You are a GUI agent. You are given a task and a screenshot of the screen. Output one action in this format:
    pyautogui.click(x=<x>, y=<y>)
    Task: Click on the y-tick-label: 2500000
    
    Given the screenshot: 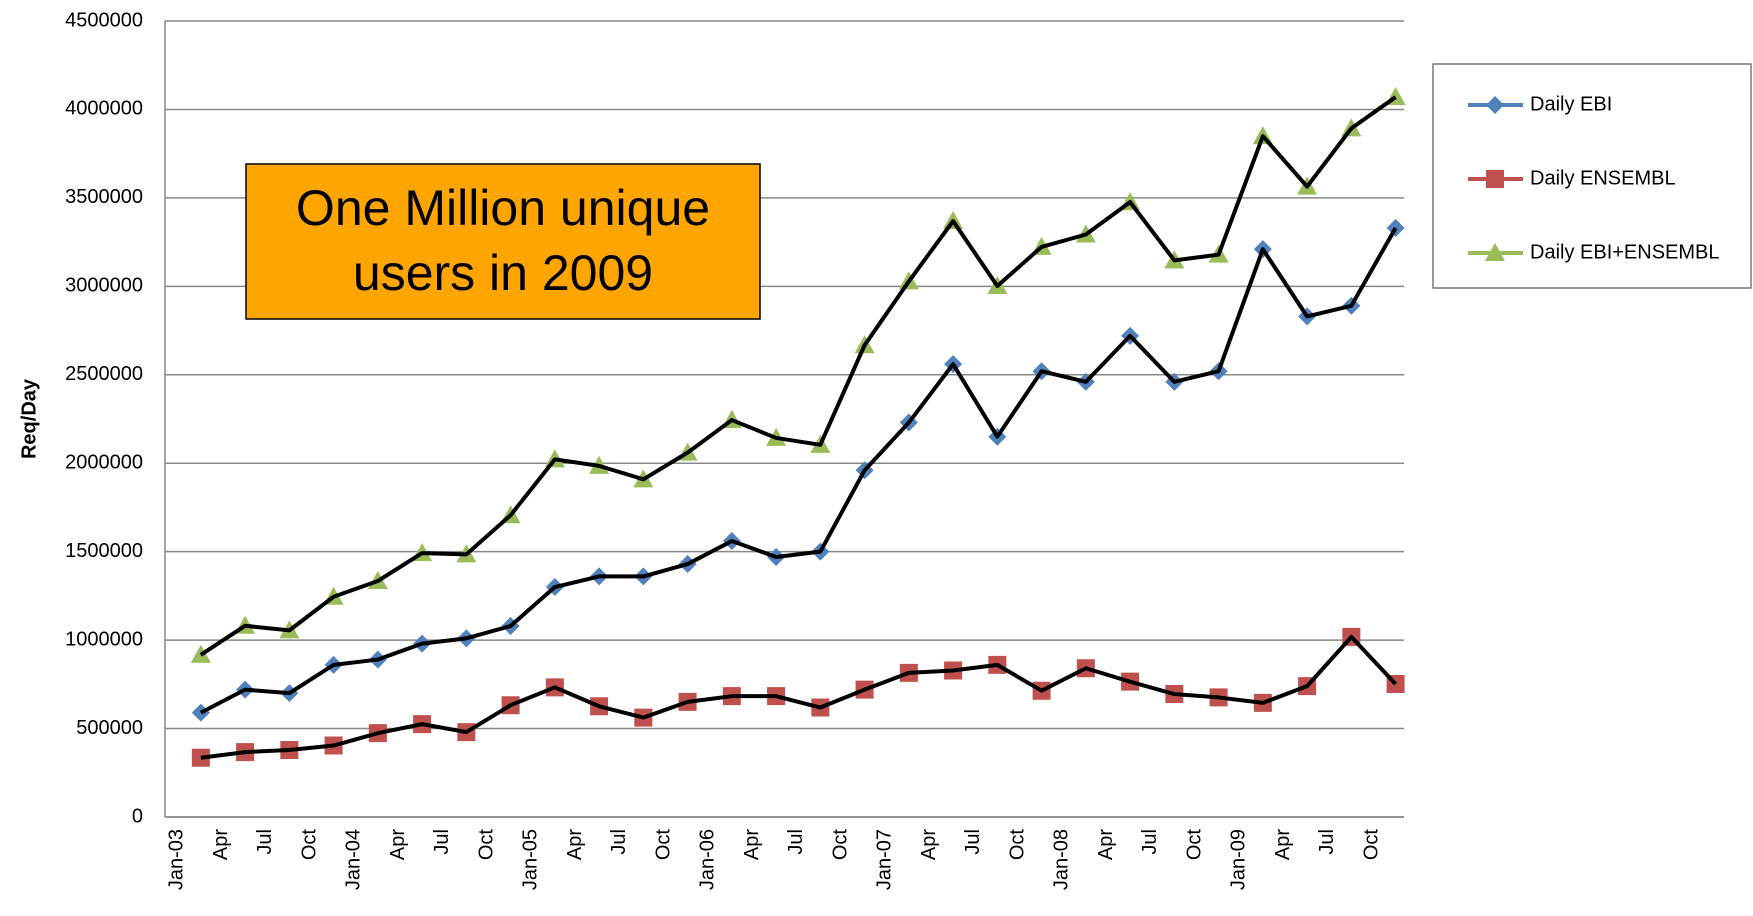 What is the action you would take?
    pyautogui.click(x=104, y=374)
    